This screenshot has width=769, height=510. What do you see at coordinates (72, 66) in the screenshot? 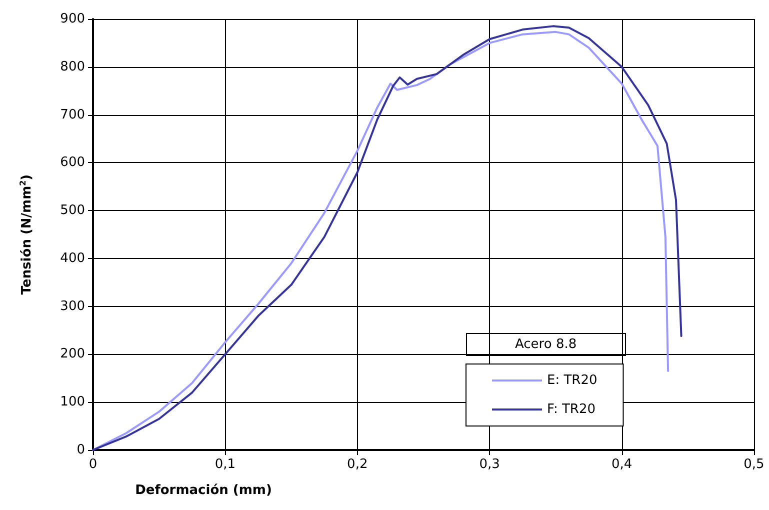
I see `y-tick-label: 800` at bounding box center [72, 66].